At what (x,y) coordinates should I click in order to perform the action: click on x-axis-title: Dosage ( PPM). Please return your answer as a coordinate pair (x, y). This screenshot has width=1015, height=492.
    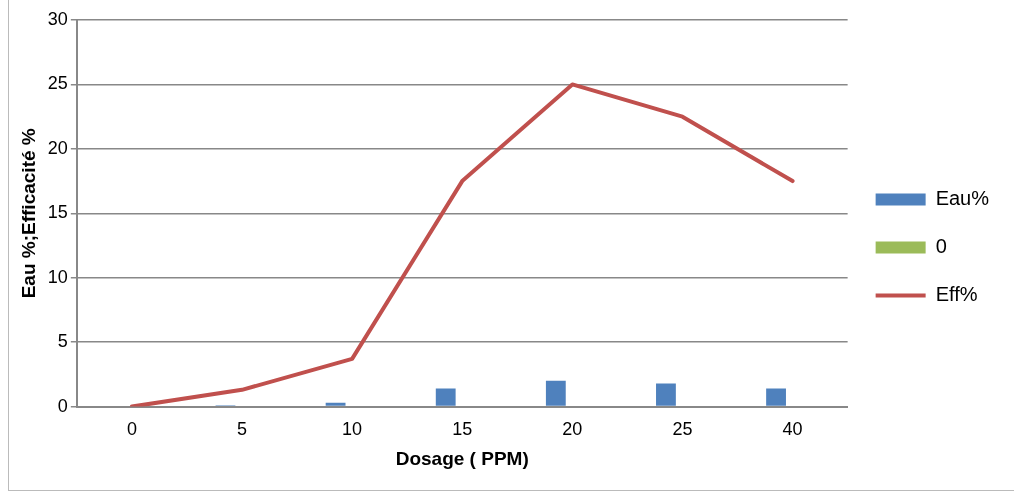
    Looking at the image, I should click on (462, 458).